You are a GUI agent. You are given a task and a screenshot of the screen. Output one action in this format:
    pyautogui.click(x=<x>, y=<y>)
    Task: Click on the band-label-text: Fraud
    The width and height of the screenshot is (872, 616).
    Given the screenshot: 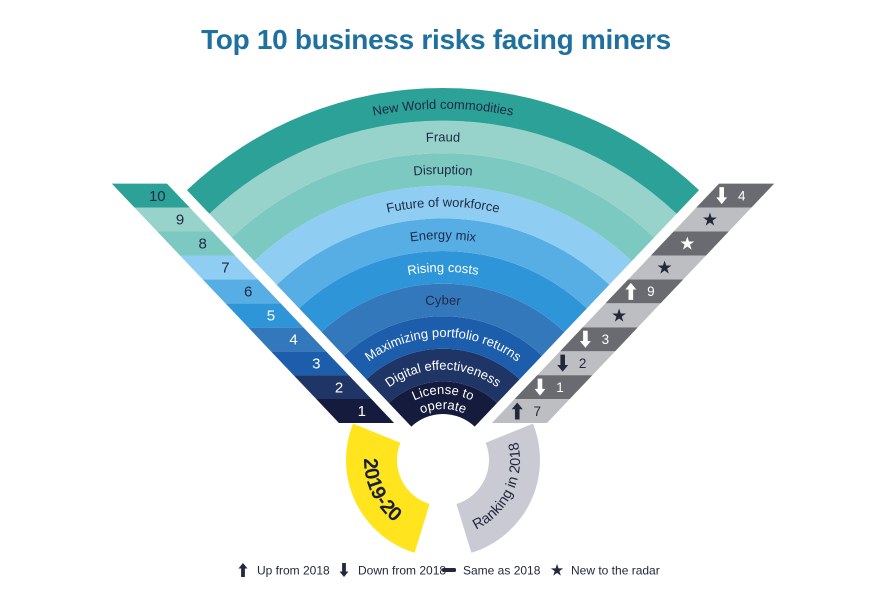 What is the action you would take?
    pyautogui.click(x=443, y=136)
    